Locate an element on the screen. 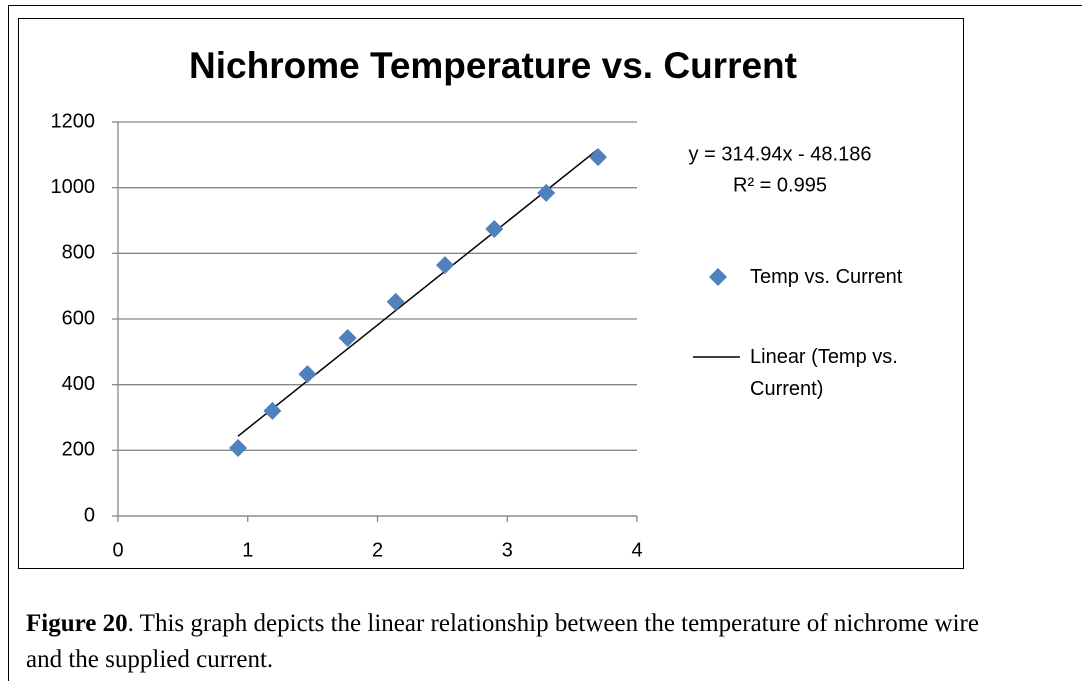  trendline-r2: R² = 0.995 is located at coordinates (780, 185).